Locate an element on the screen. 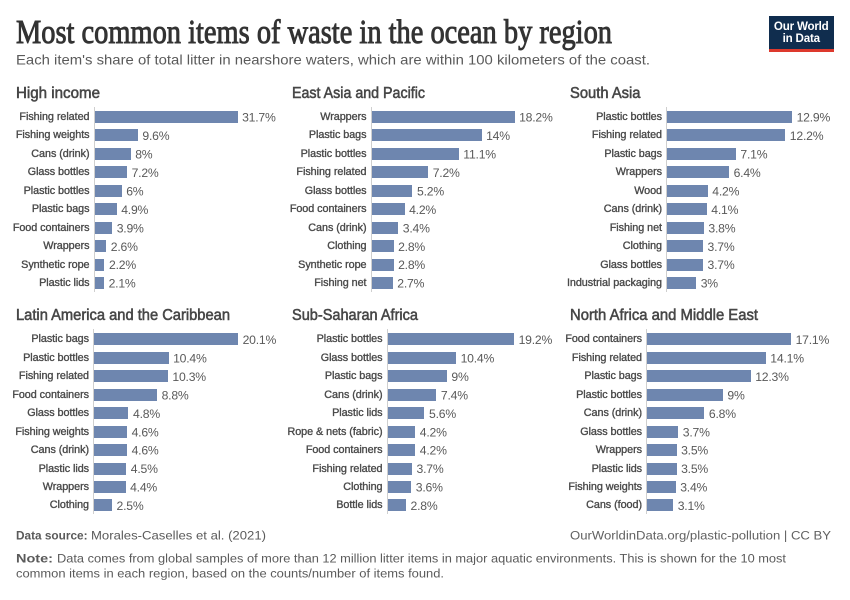 The image size is (850, 600). svg-text: 5.6% is located at coordinates (442, 414).